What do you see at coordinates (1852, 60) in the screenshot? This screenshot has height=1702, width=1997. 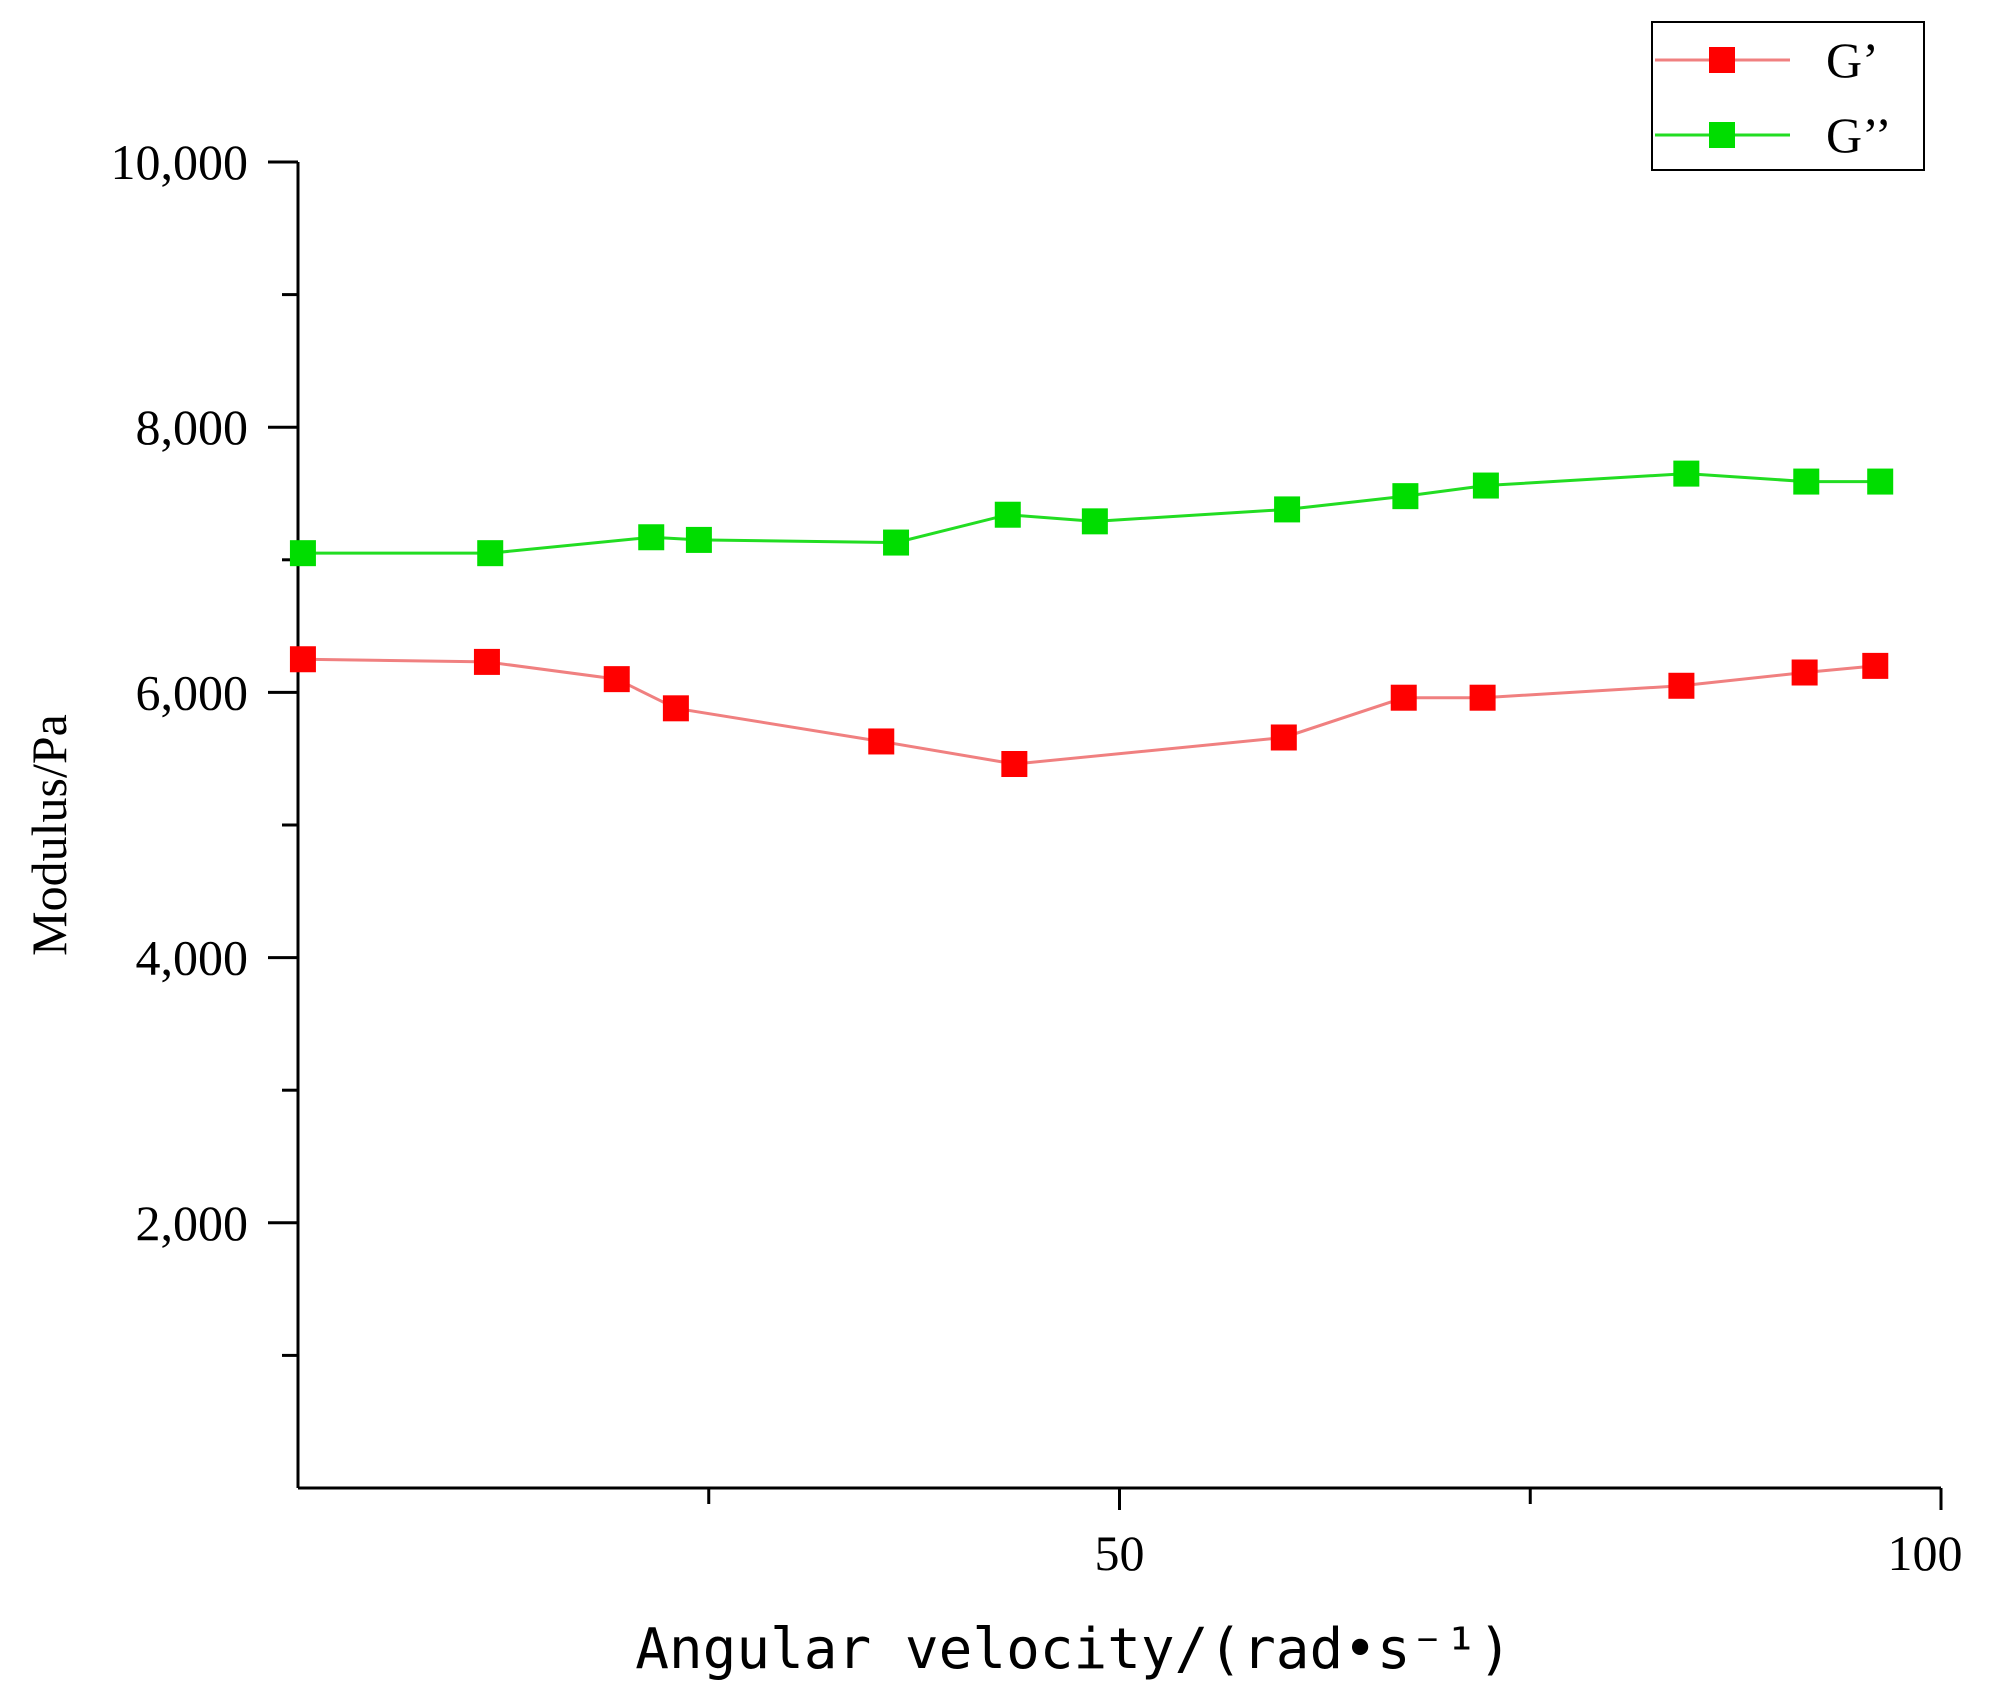 I see `legend-label-g-prime: G’` at bounding box center [1852, 60].